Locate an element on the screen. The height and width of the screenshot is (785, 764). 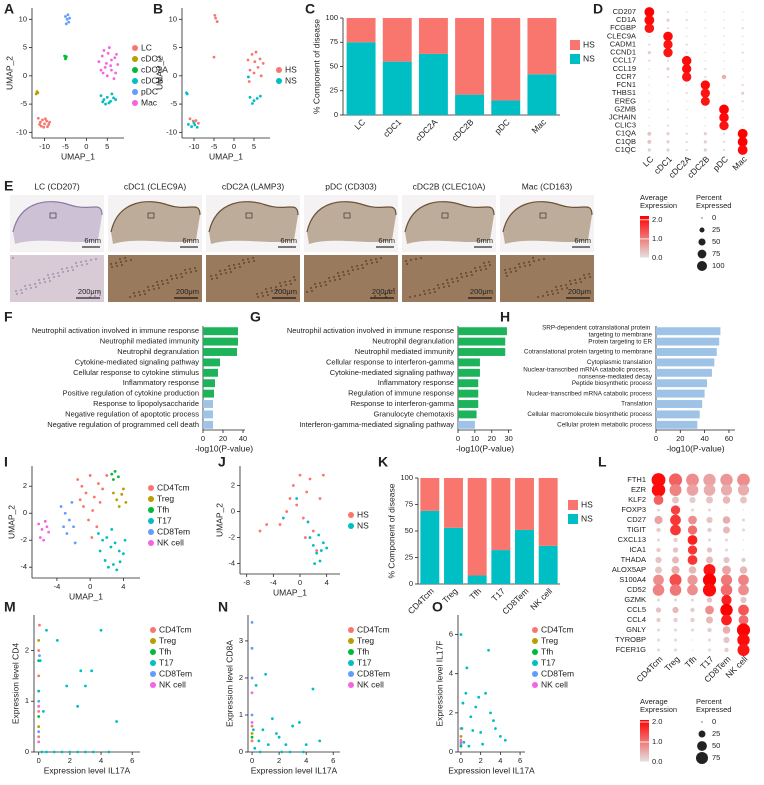
legend-label: CD8Tem is located at coordinates (373, 673).